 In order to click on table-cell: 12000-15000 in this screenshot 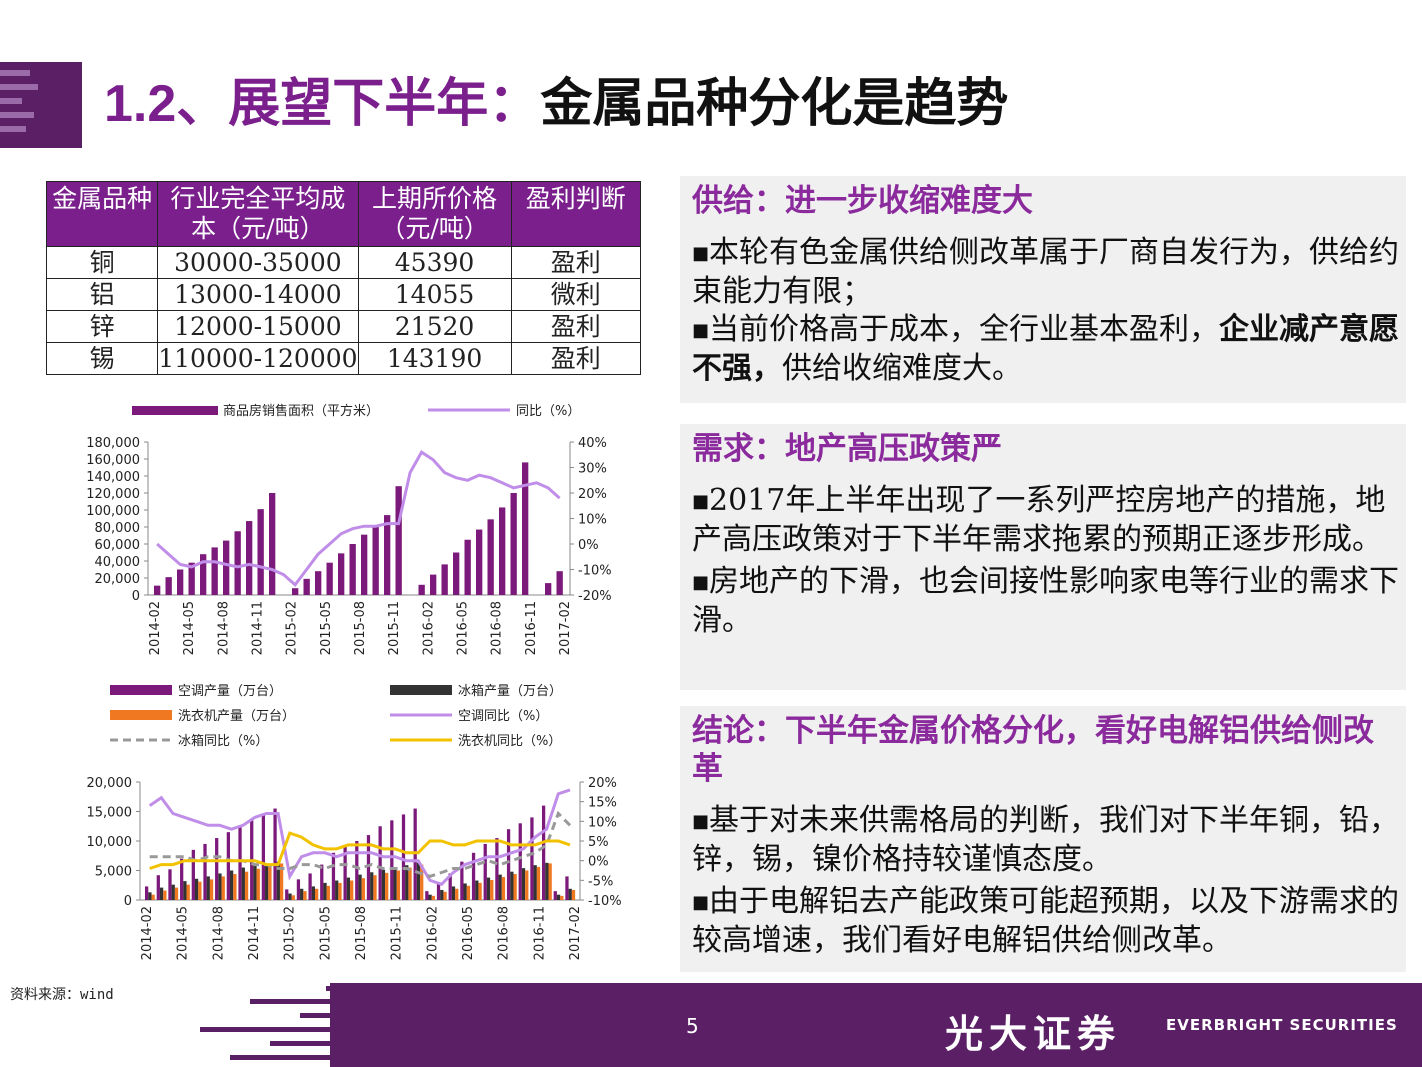, I will do `click(258, 326)`.